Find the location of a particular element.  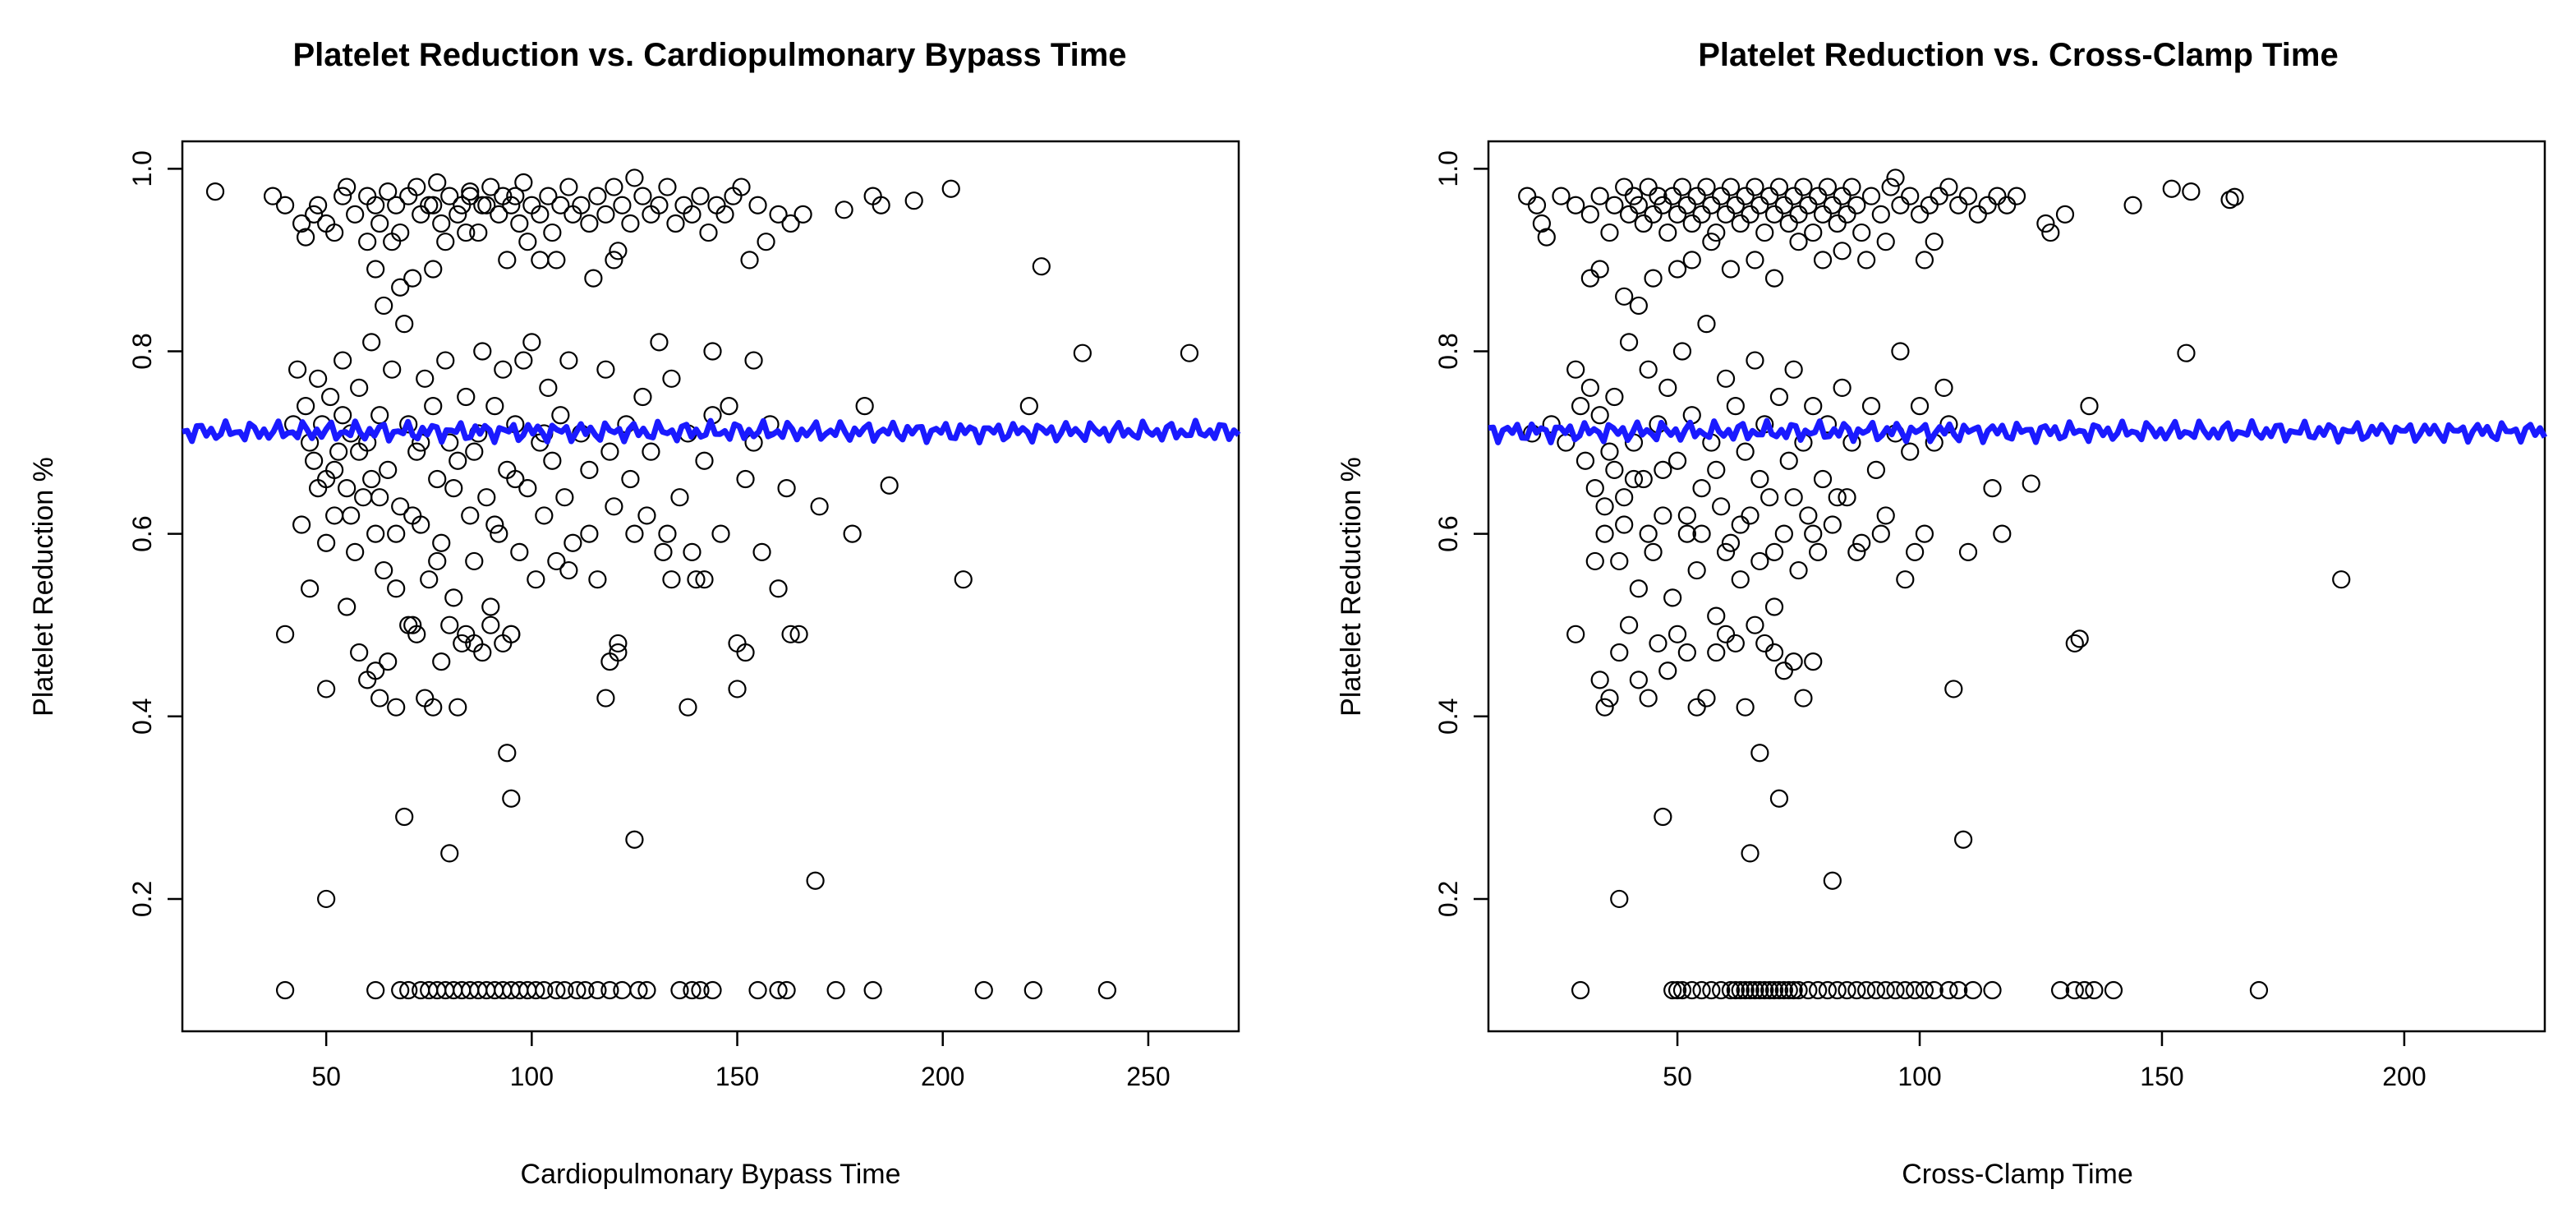

chart-1-y-axis-label: Platelet Reduction % is located at coordinates (43, 587).